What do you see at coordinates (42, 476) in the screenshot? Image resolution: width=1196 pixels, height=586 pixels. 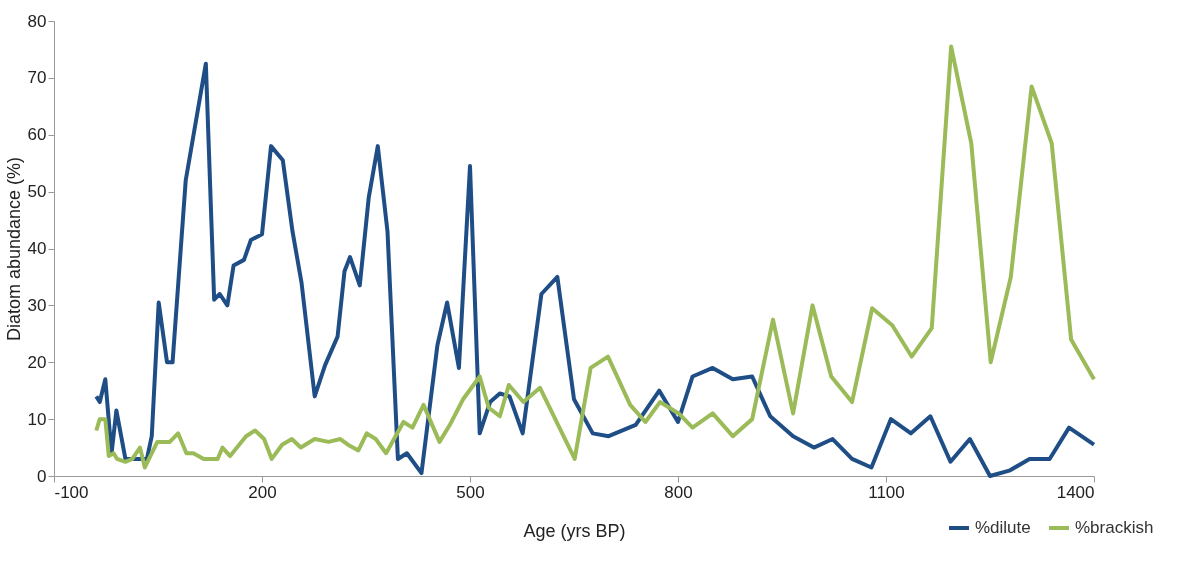 I see `y-tick-label: 0` at bounding box center [42, 476].